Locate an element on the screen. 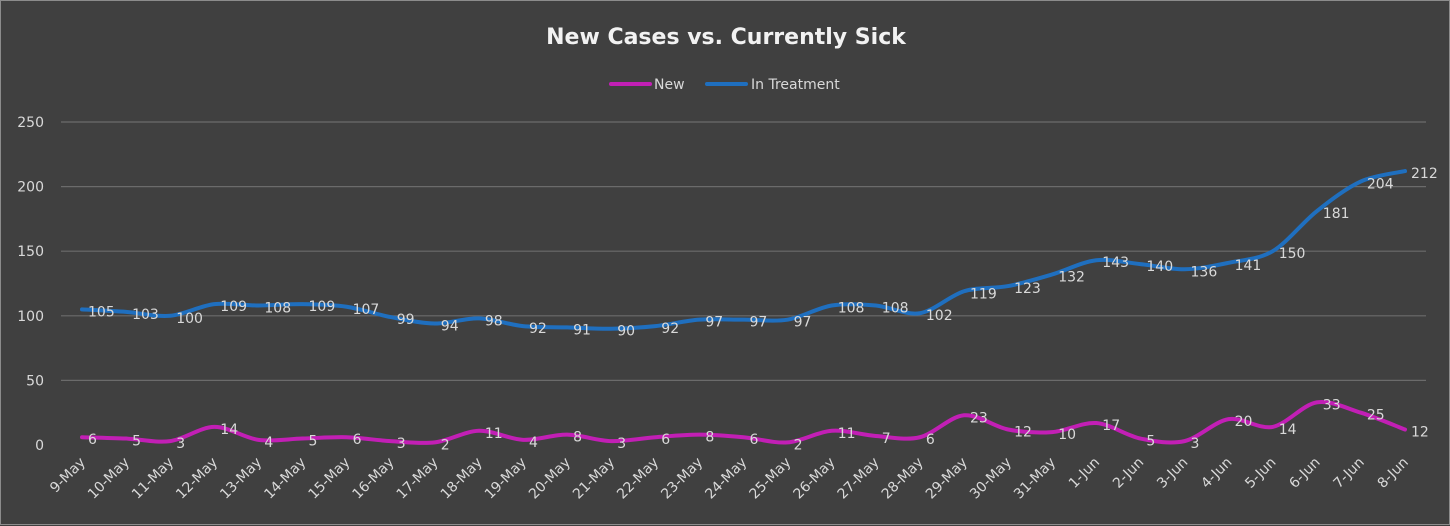  x-tick-label: 29-May is located at coordinates (947, 479).